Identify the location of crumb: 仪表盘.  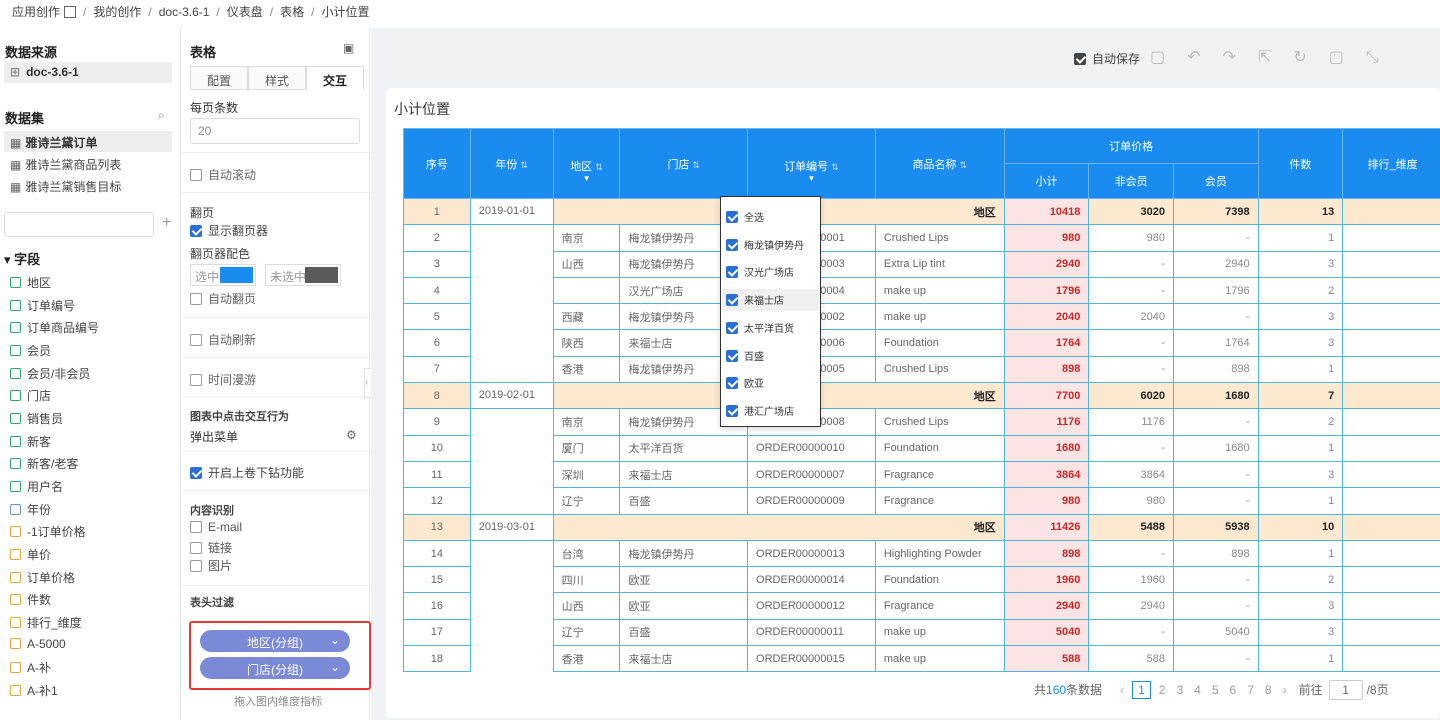
(244, 12).